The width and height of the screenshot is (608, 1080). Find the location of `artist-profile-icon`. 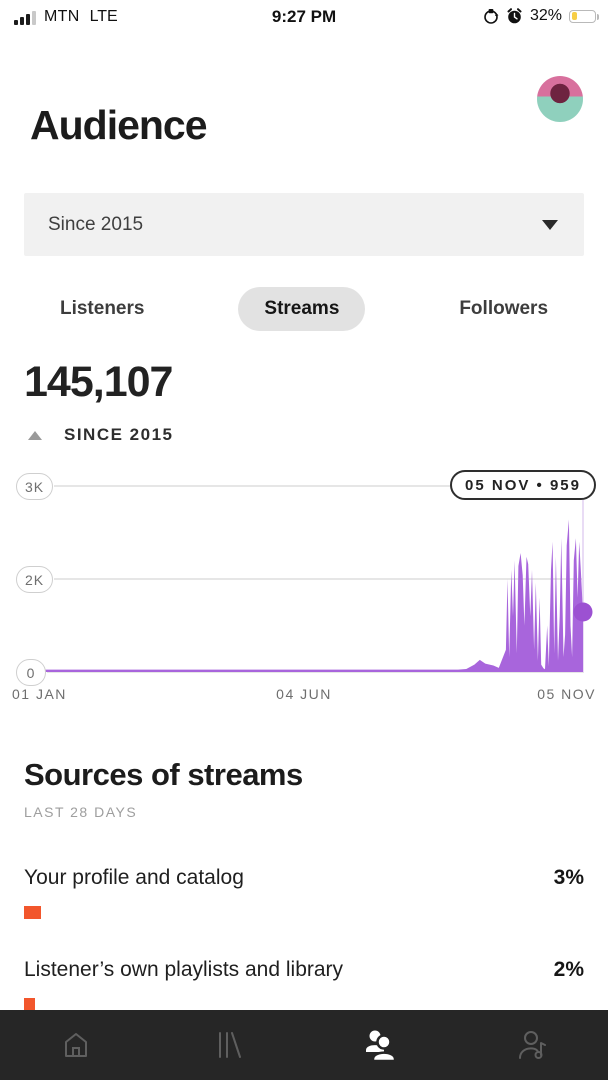

artist-profile-icon is located at coordinates (532, 1045).